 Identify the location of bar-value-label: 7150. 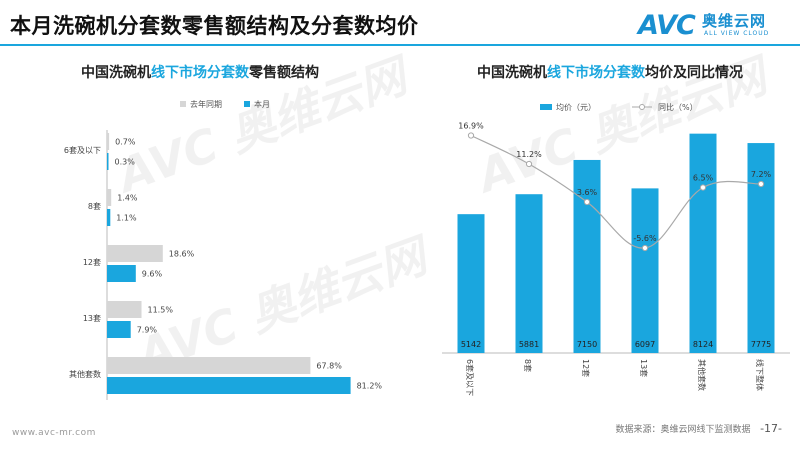
(587, 344).